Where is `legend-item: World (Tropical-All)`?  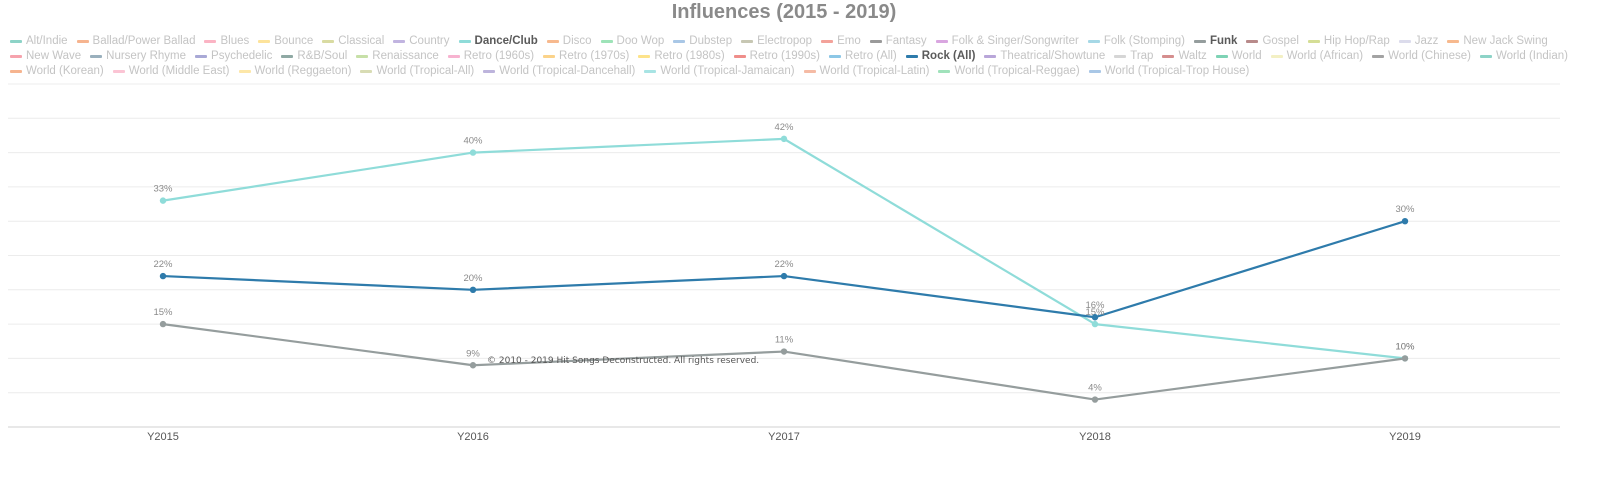
legend-item: World (Tropical-All) is located at coordinates (417, 71).